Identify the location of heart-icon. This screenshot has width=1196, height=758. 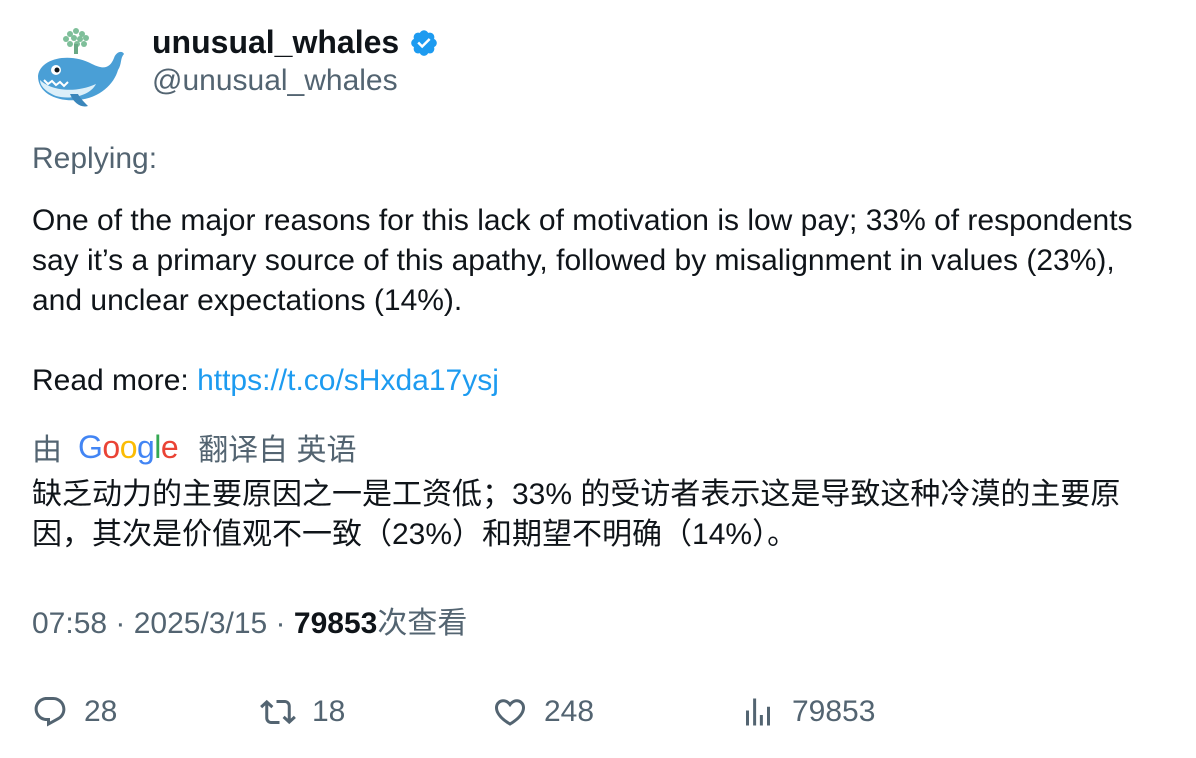
(510, 712).